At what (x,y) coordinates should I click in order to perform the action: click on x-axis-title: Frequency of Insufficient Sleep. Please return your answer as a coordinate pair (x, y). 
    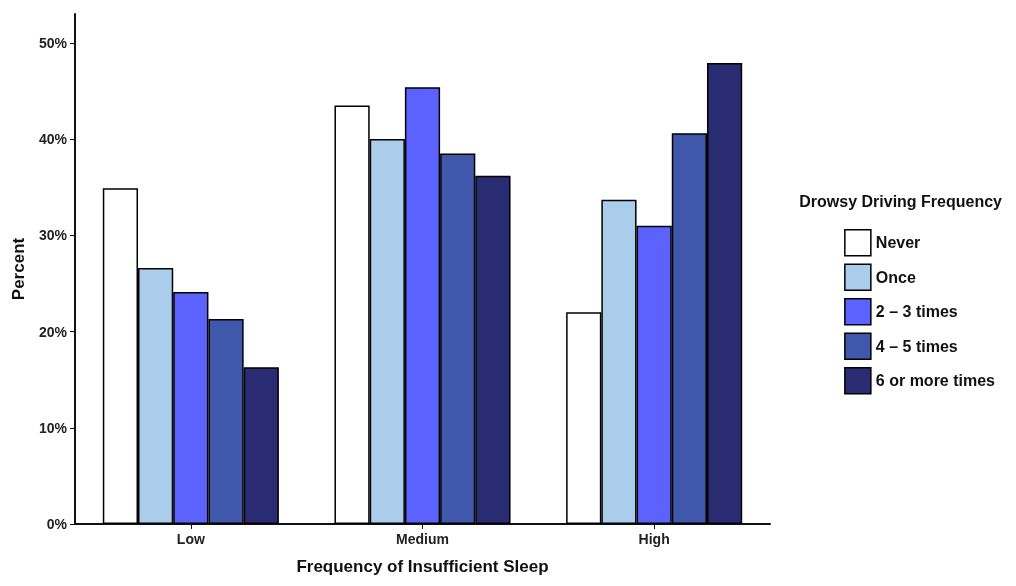
    Looking at the image, I should click on (422, 566).